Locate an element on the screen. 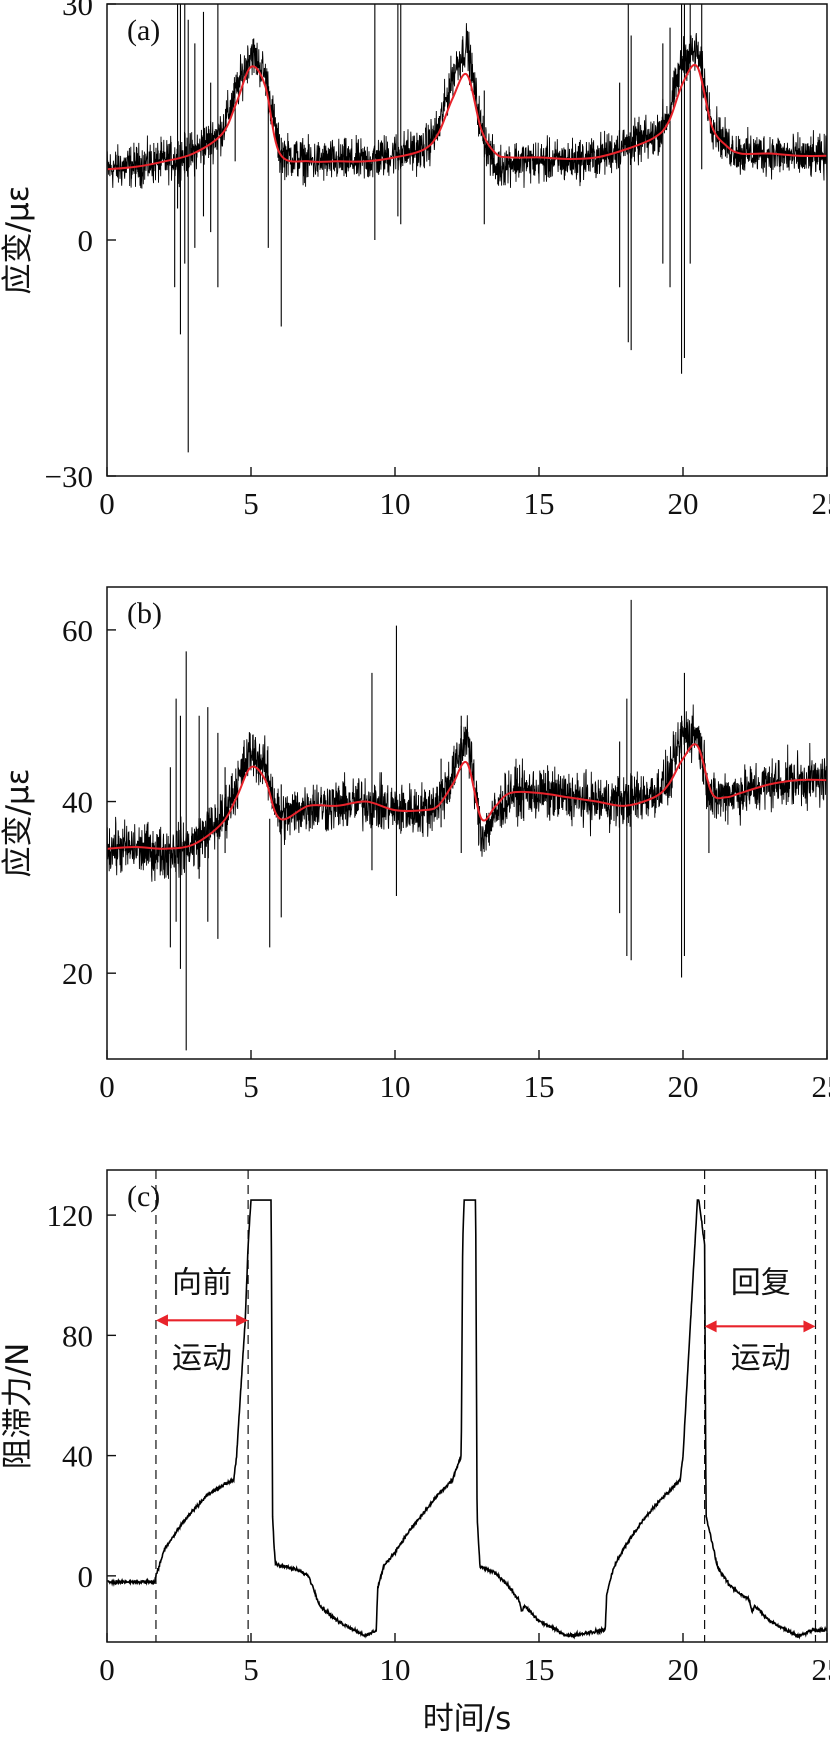 This screenshot has height=1738, width=830. y-tick-label: −30 is located at coordinates (69, 476).